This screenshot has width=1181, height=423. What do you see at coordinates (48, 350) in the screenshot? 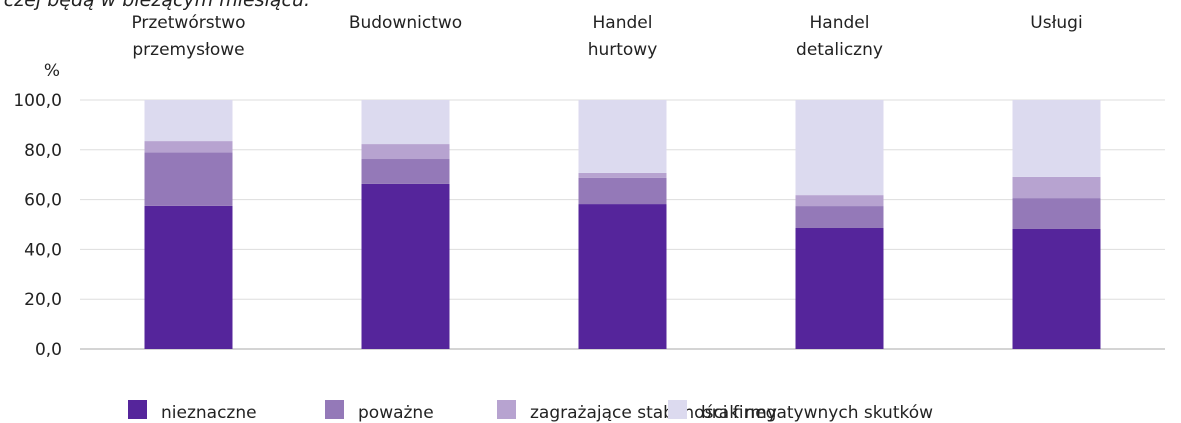
I see `y-tick-label: 0,0` at bounding box center [48, 350].